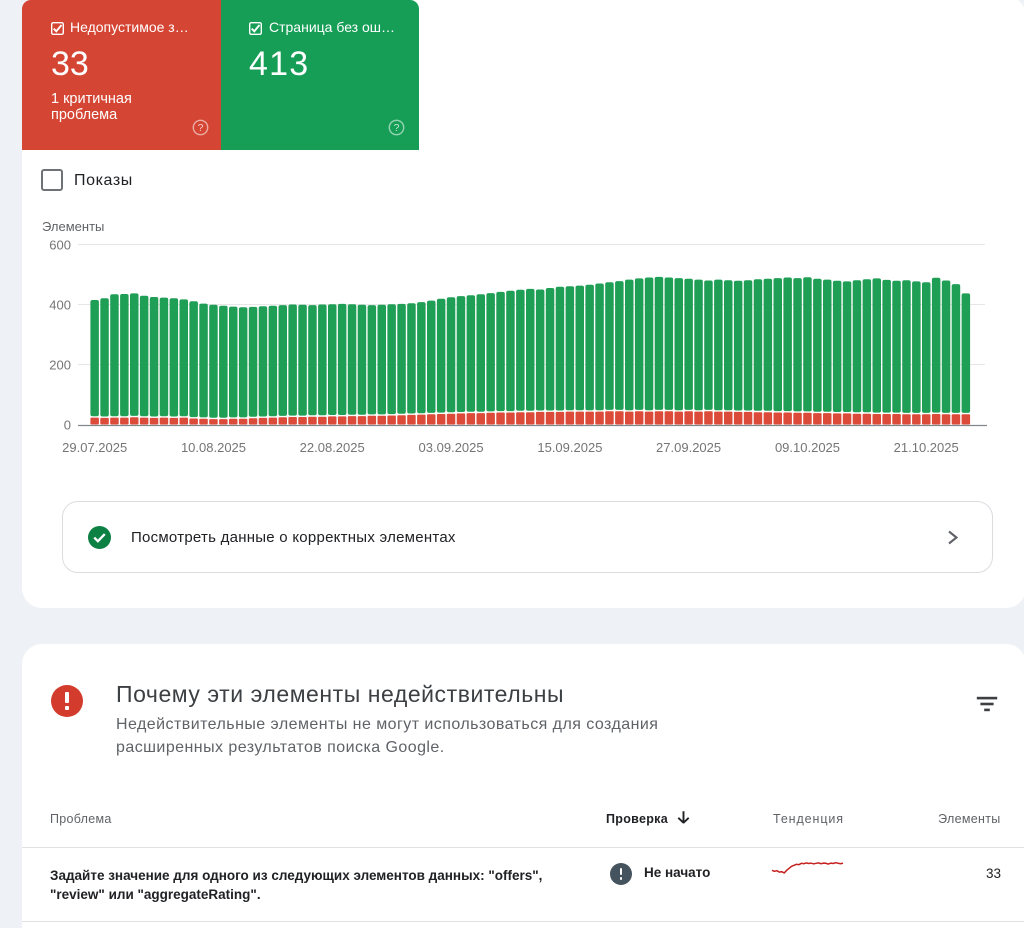  I want to click on svg-text: 0, so click(67, 425).